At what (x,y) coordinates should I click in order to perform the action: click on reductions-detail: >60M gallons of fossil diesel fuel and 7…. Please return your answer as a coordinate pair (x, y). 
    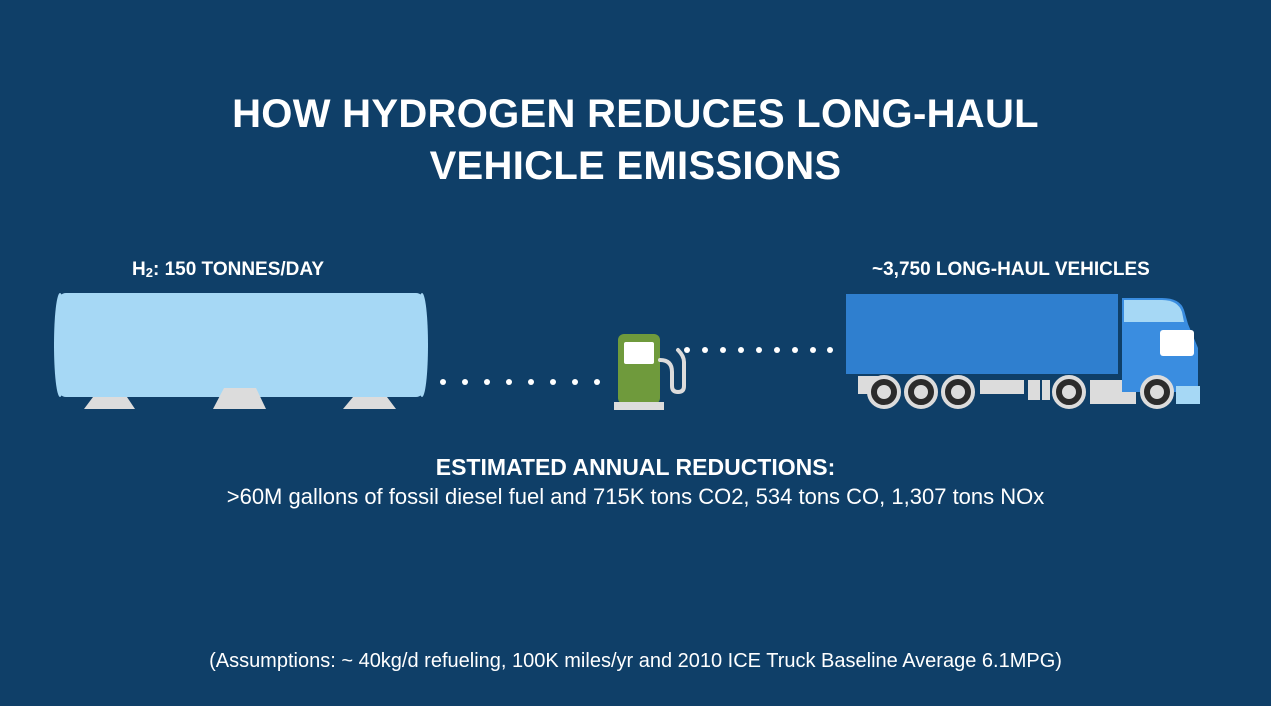
    Looking at the image, I should click on (635, 496).